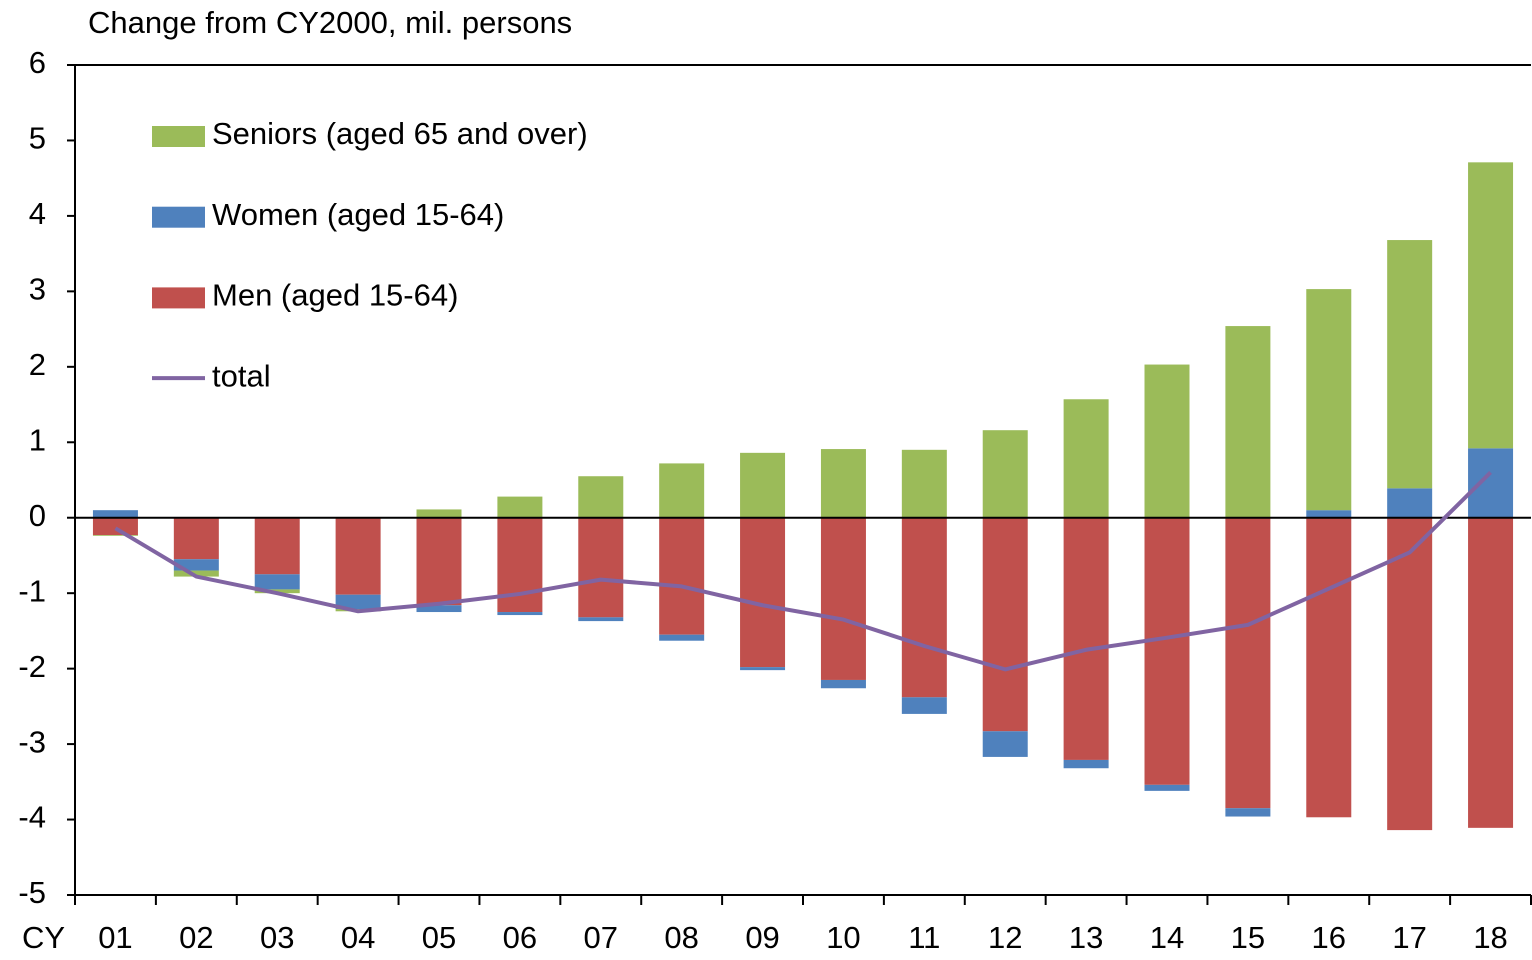  Describe the element at coordinates (277, 937) in the screenshot. I see `x-tick-label: 03` at that location.